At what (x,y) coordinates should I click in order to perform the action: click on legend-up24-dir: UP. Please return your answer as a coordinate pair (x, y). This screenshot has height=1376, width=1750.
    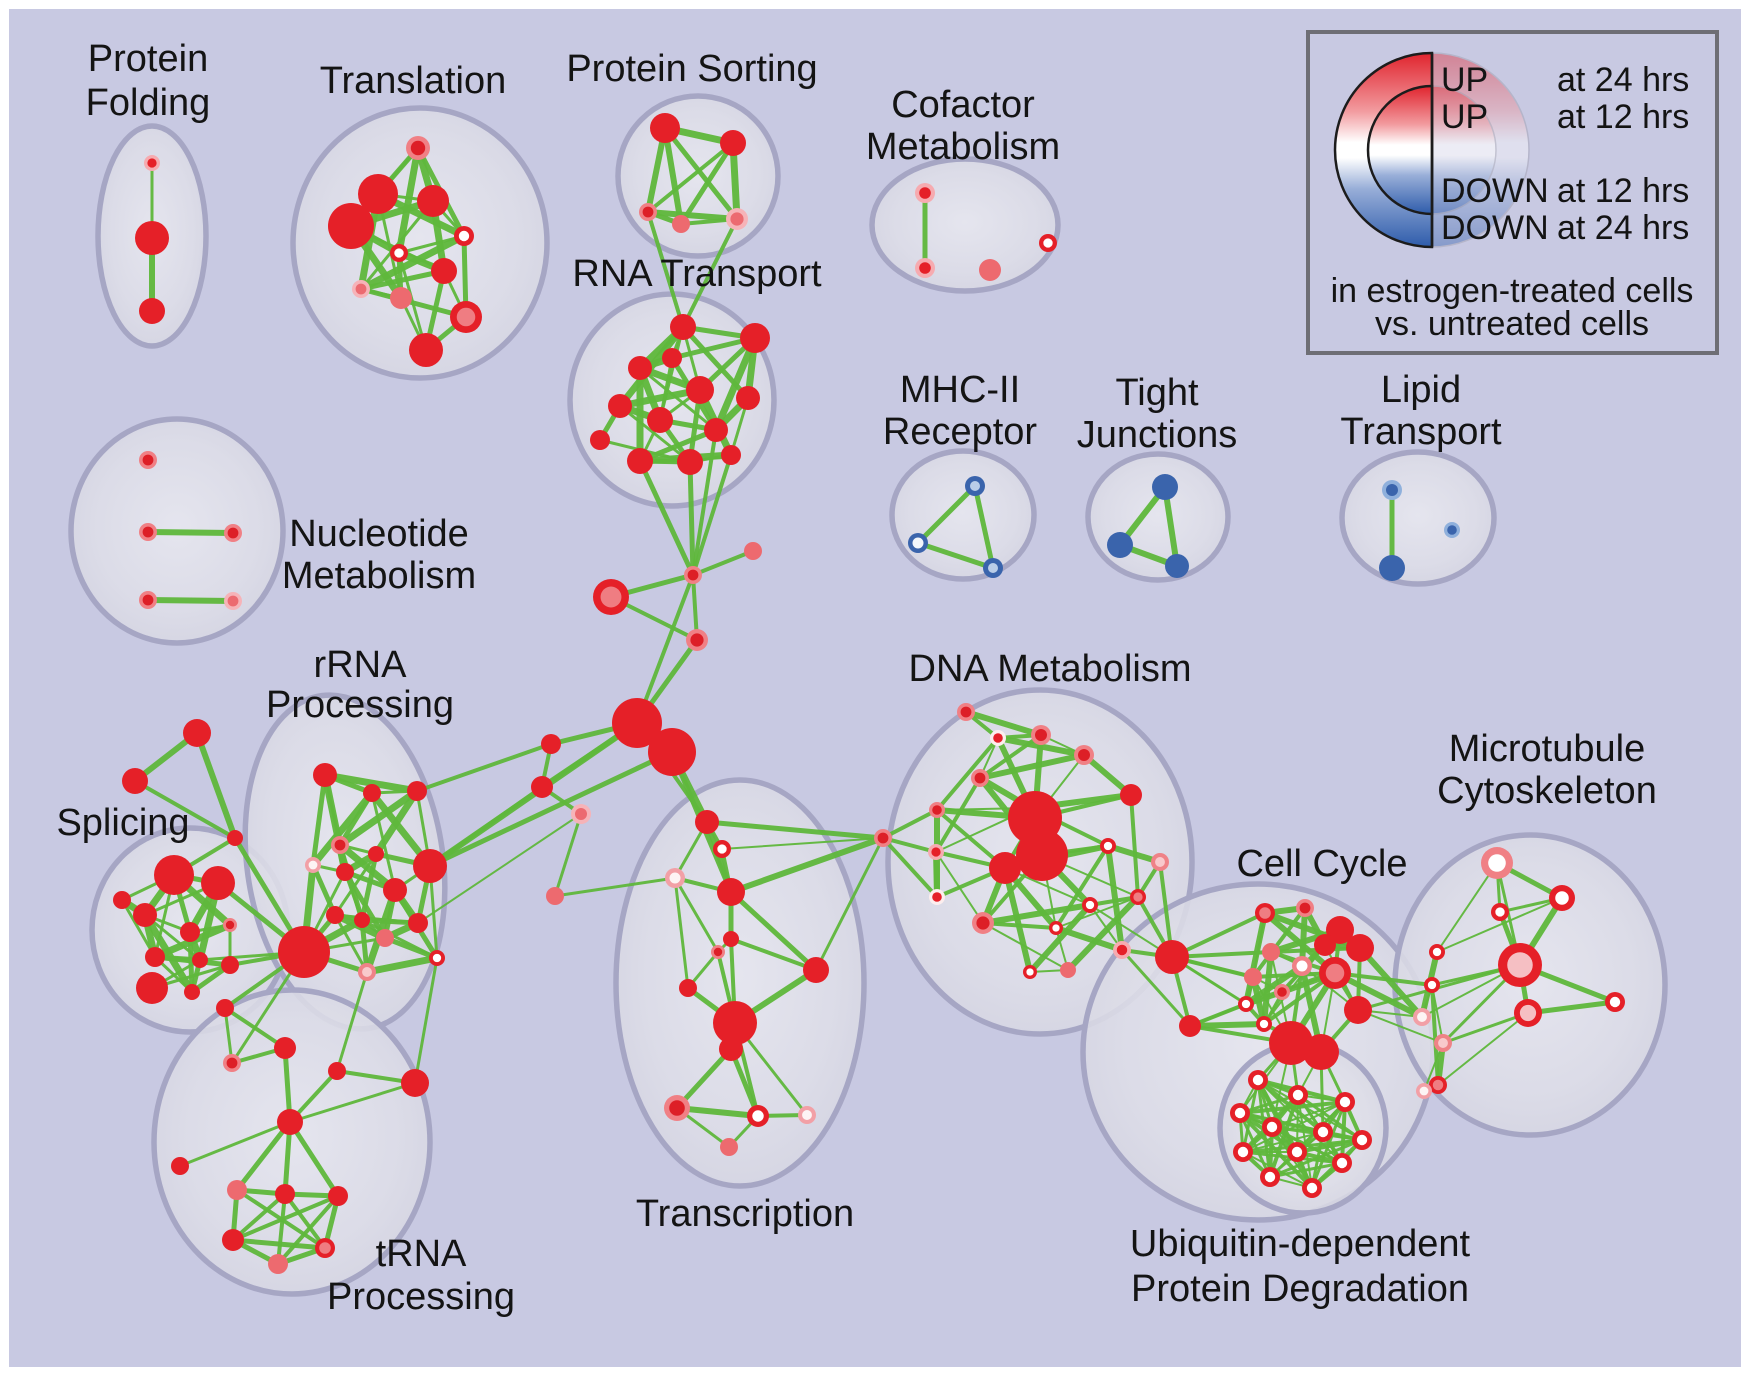
    Looking at the image, I should click on (1464, 80).